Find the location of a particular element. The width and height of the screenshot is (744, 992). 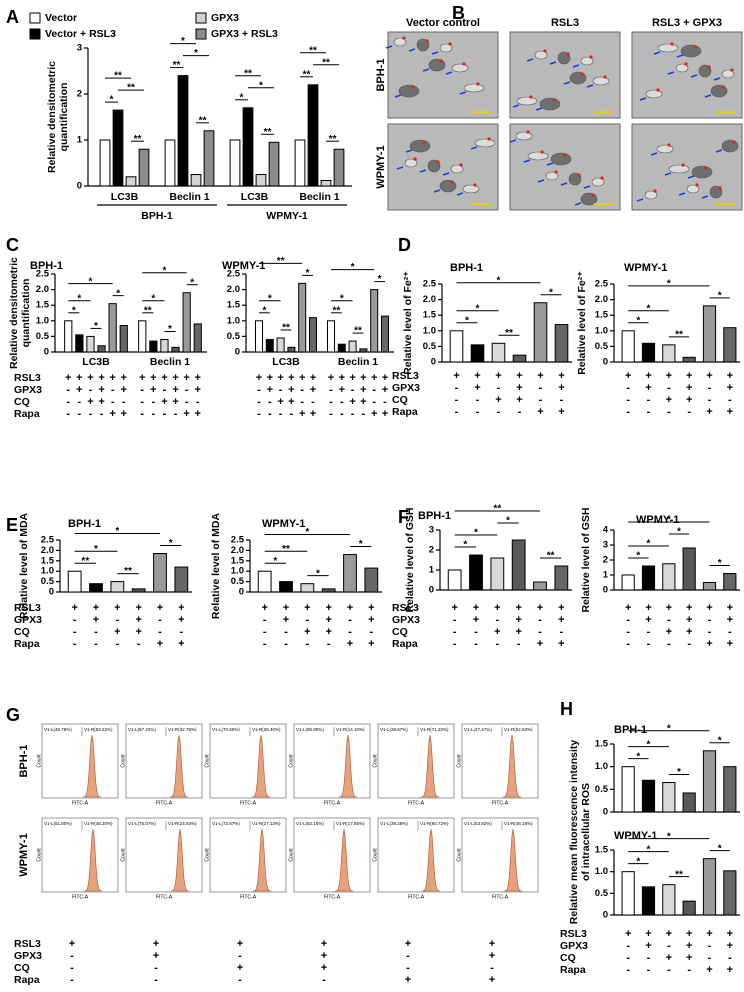

y-tick-label: 1.0 is located at coordinates (429, 330).